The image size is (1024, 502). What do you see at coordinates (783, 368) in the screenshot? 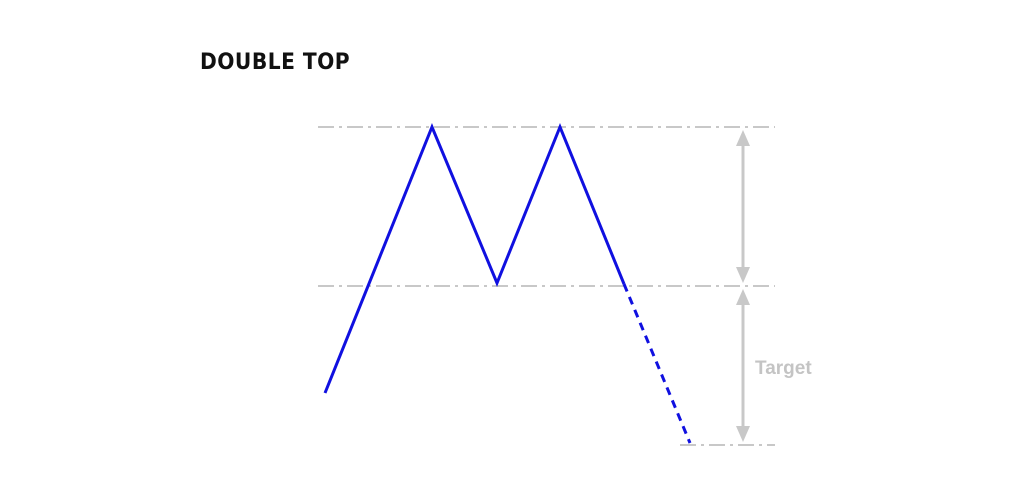
I see `target-label: Target` at bounding box center [783, 368].